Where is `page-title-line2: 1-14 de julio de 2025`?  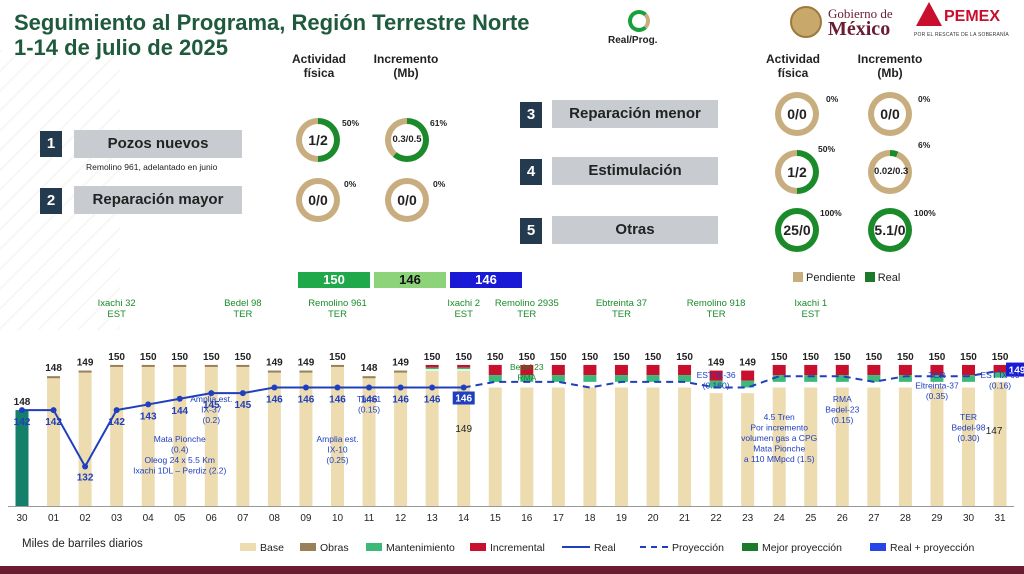
page-title-line2: 1-14 de julio de 2025 is located at coordinates (121, 47).